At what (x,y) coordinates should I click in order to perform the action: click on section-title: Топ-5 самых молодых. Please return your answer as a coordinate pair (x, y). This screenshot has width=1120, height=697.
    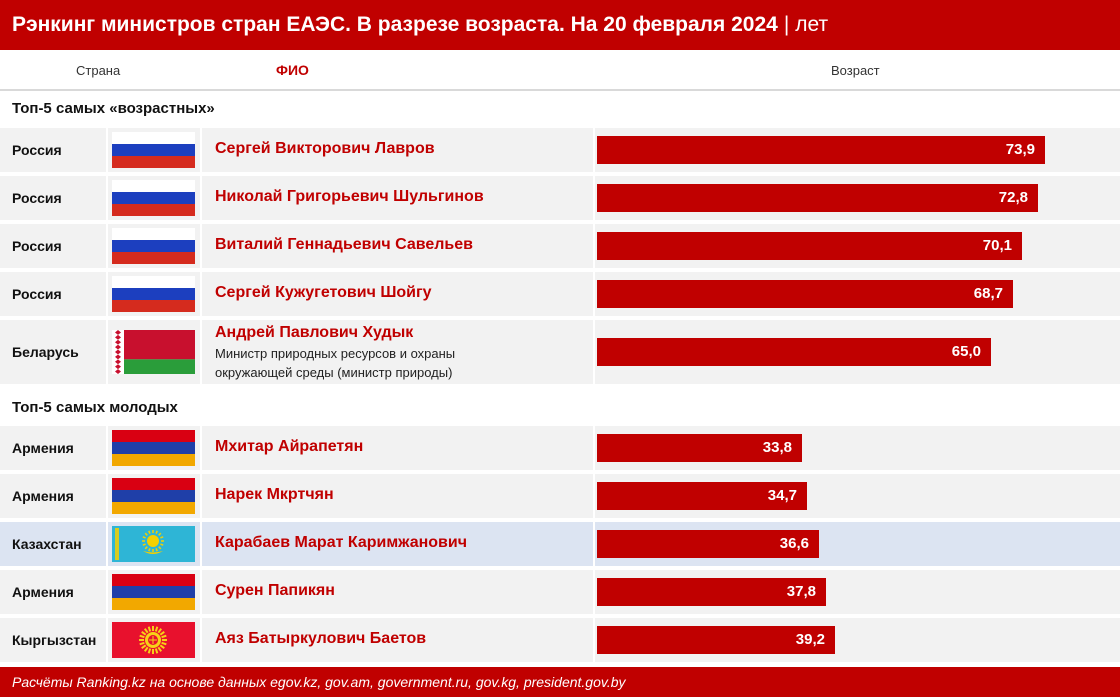
    Looking at the image, I should click on (95, 407).